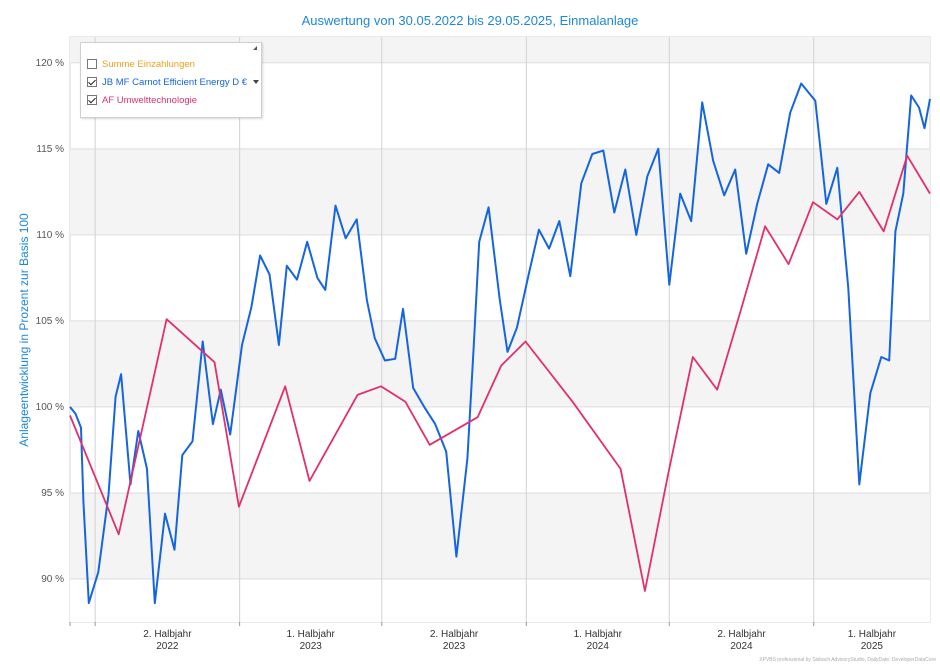 The width and height of the screenshot is (940, 665). Describe the element at coordinates (92, 64) in the screenshot. I see `checkbox-icon` at that location.